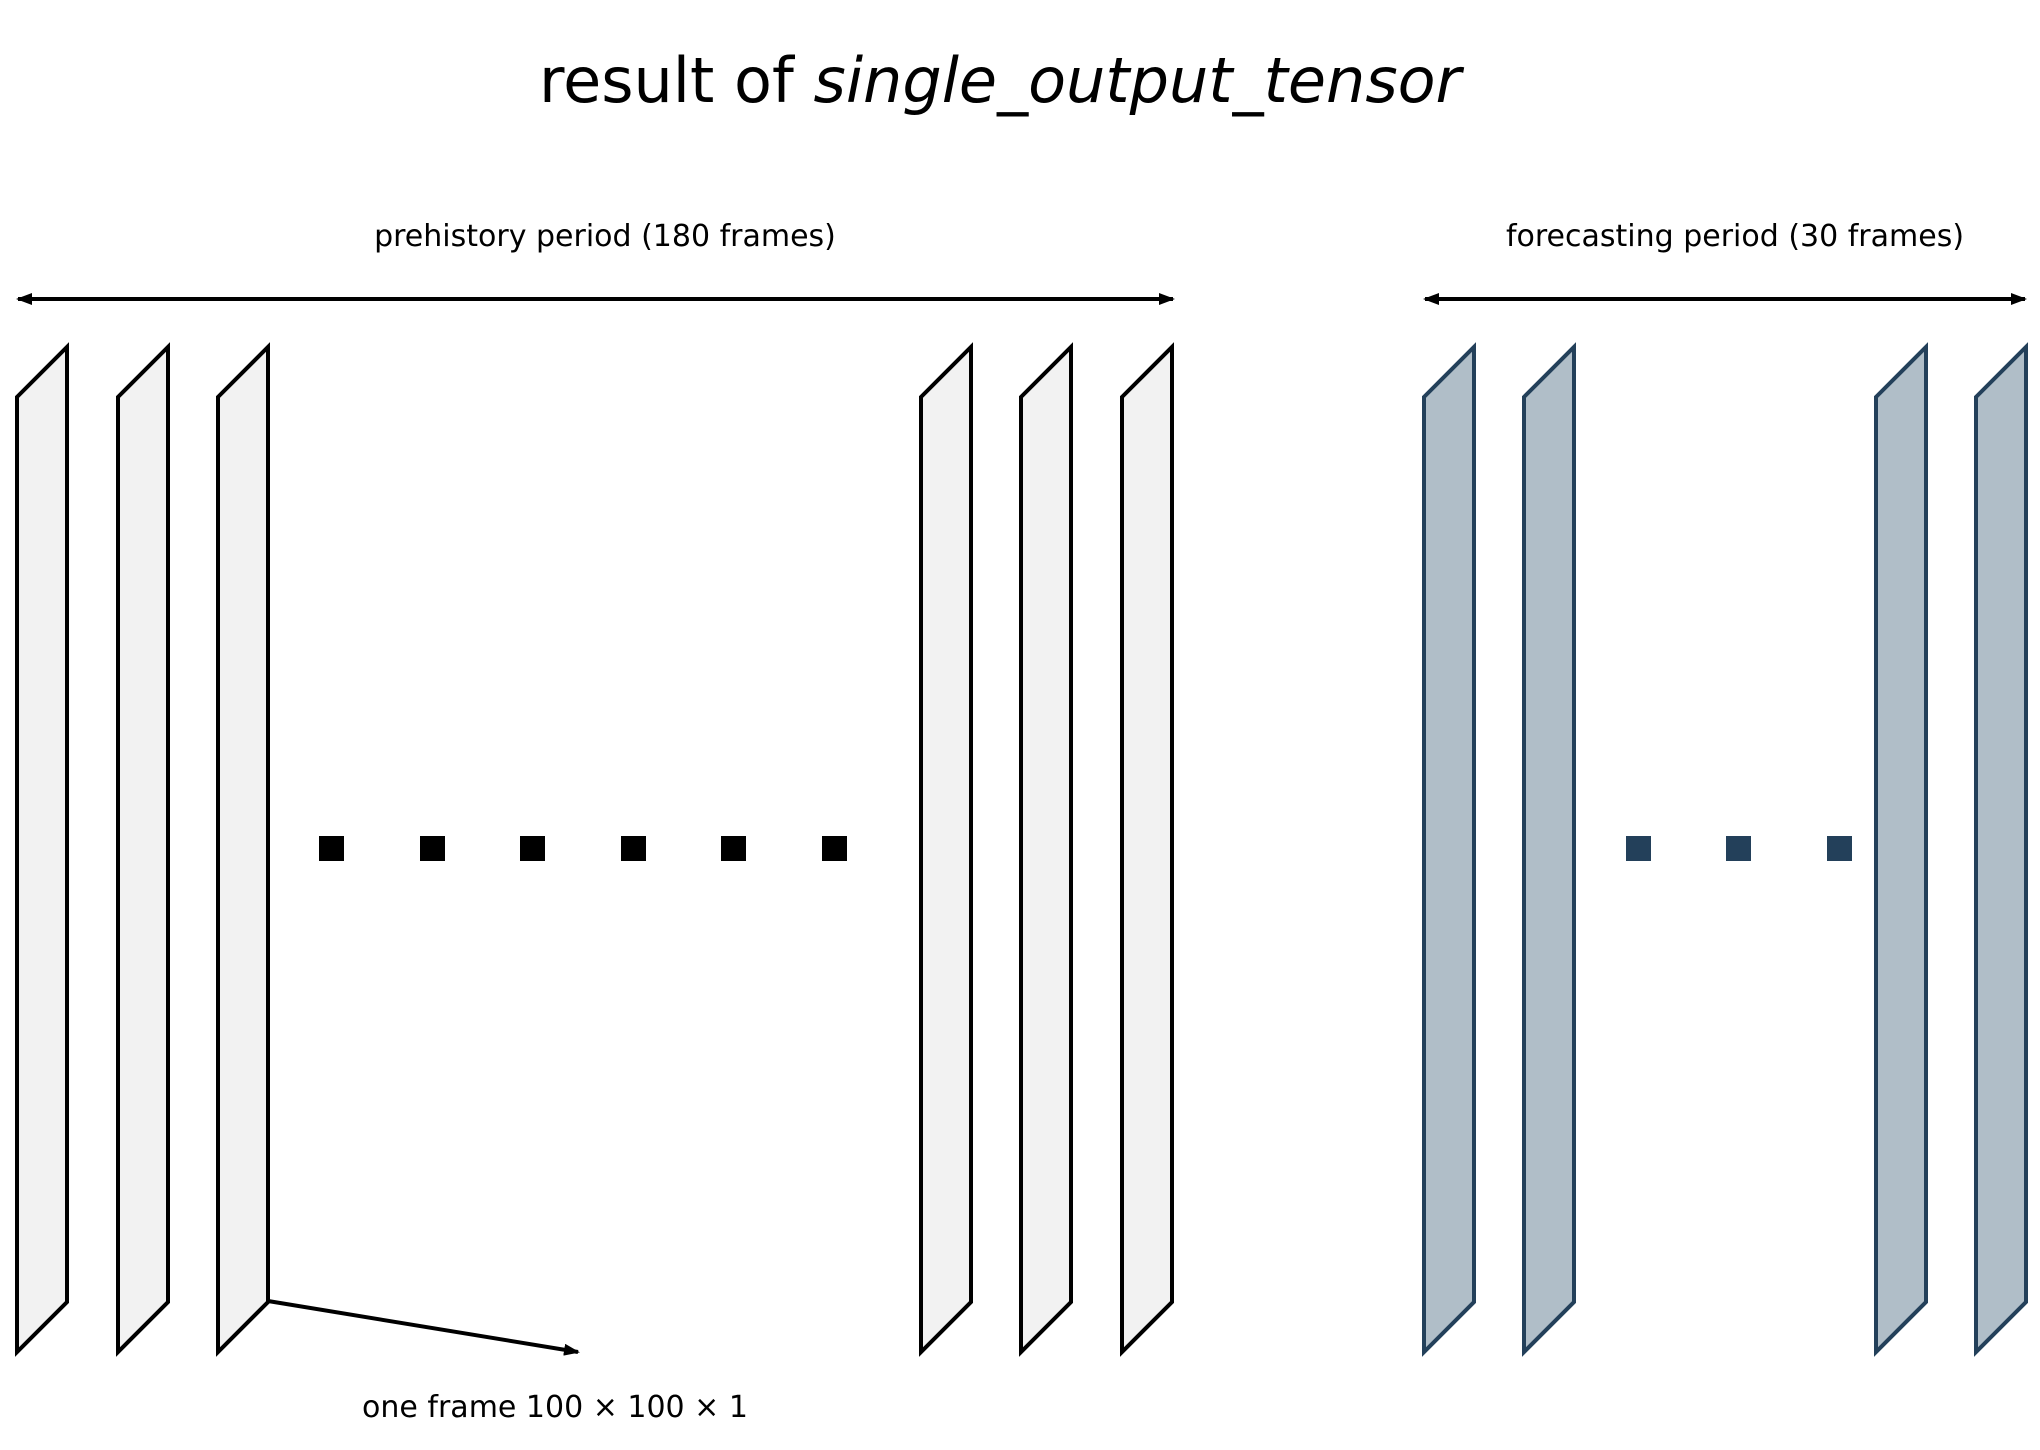  Describe the element at coordinates (423, 1327) in the screenshot. I see `frame-annotation-arrow` at that location.